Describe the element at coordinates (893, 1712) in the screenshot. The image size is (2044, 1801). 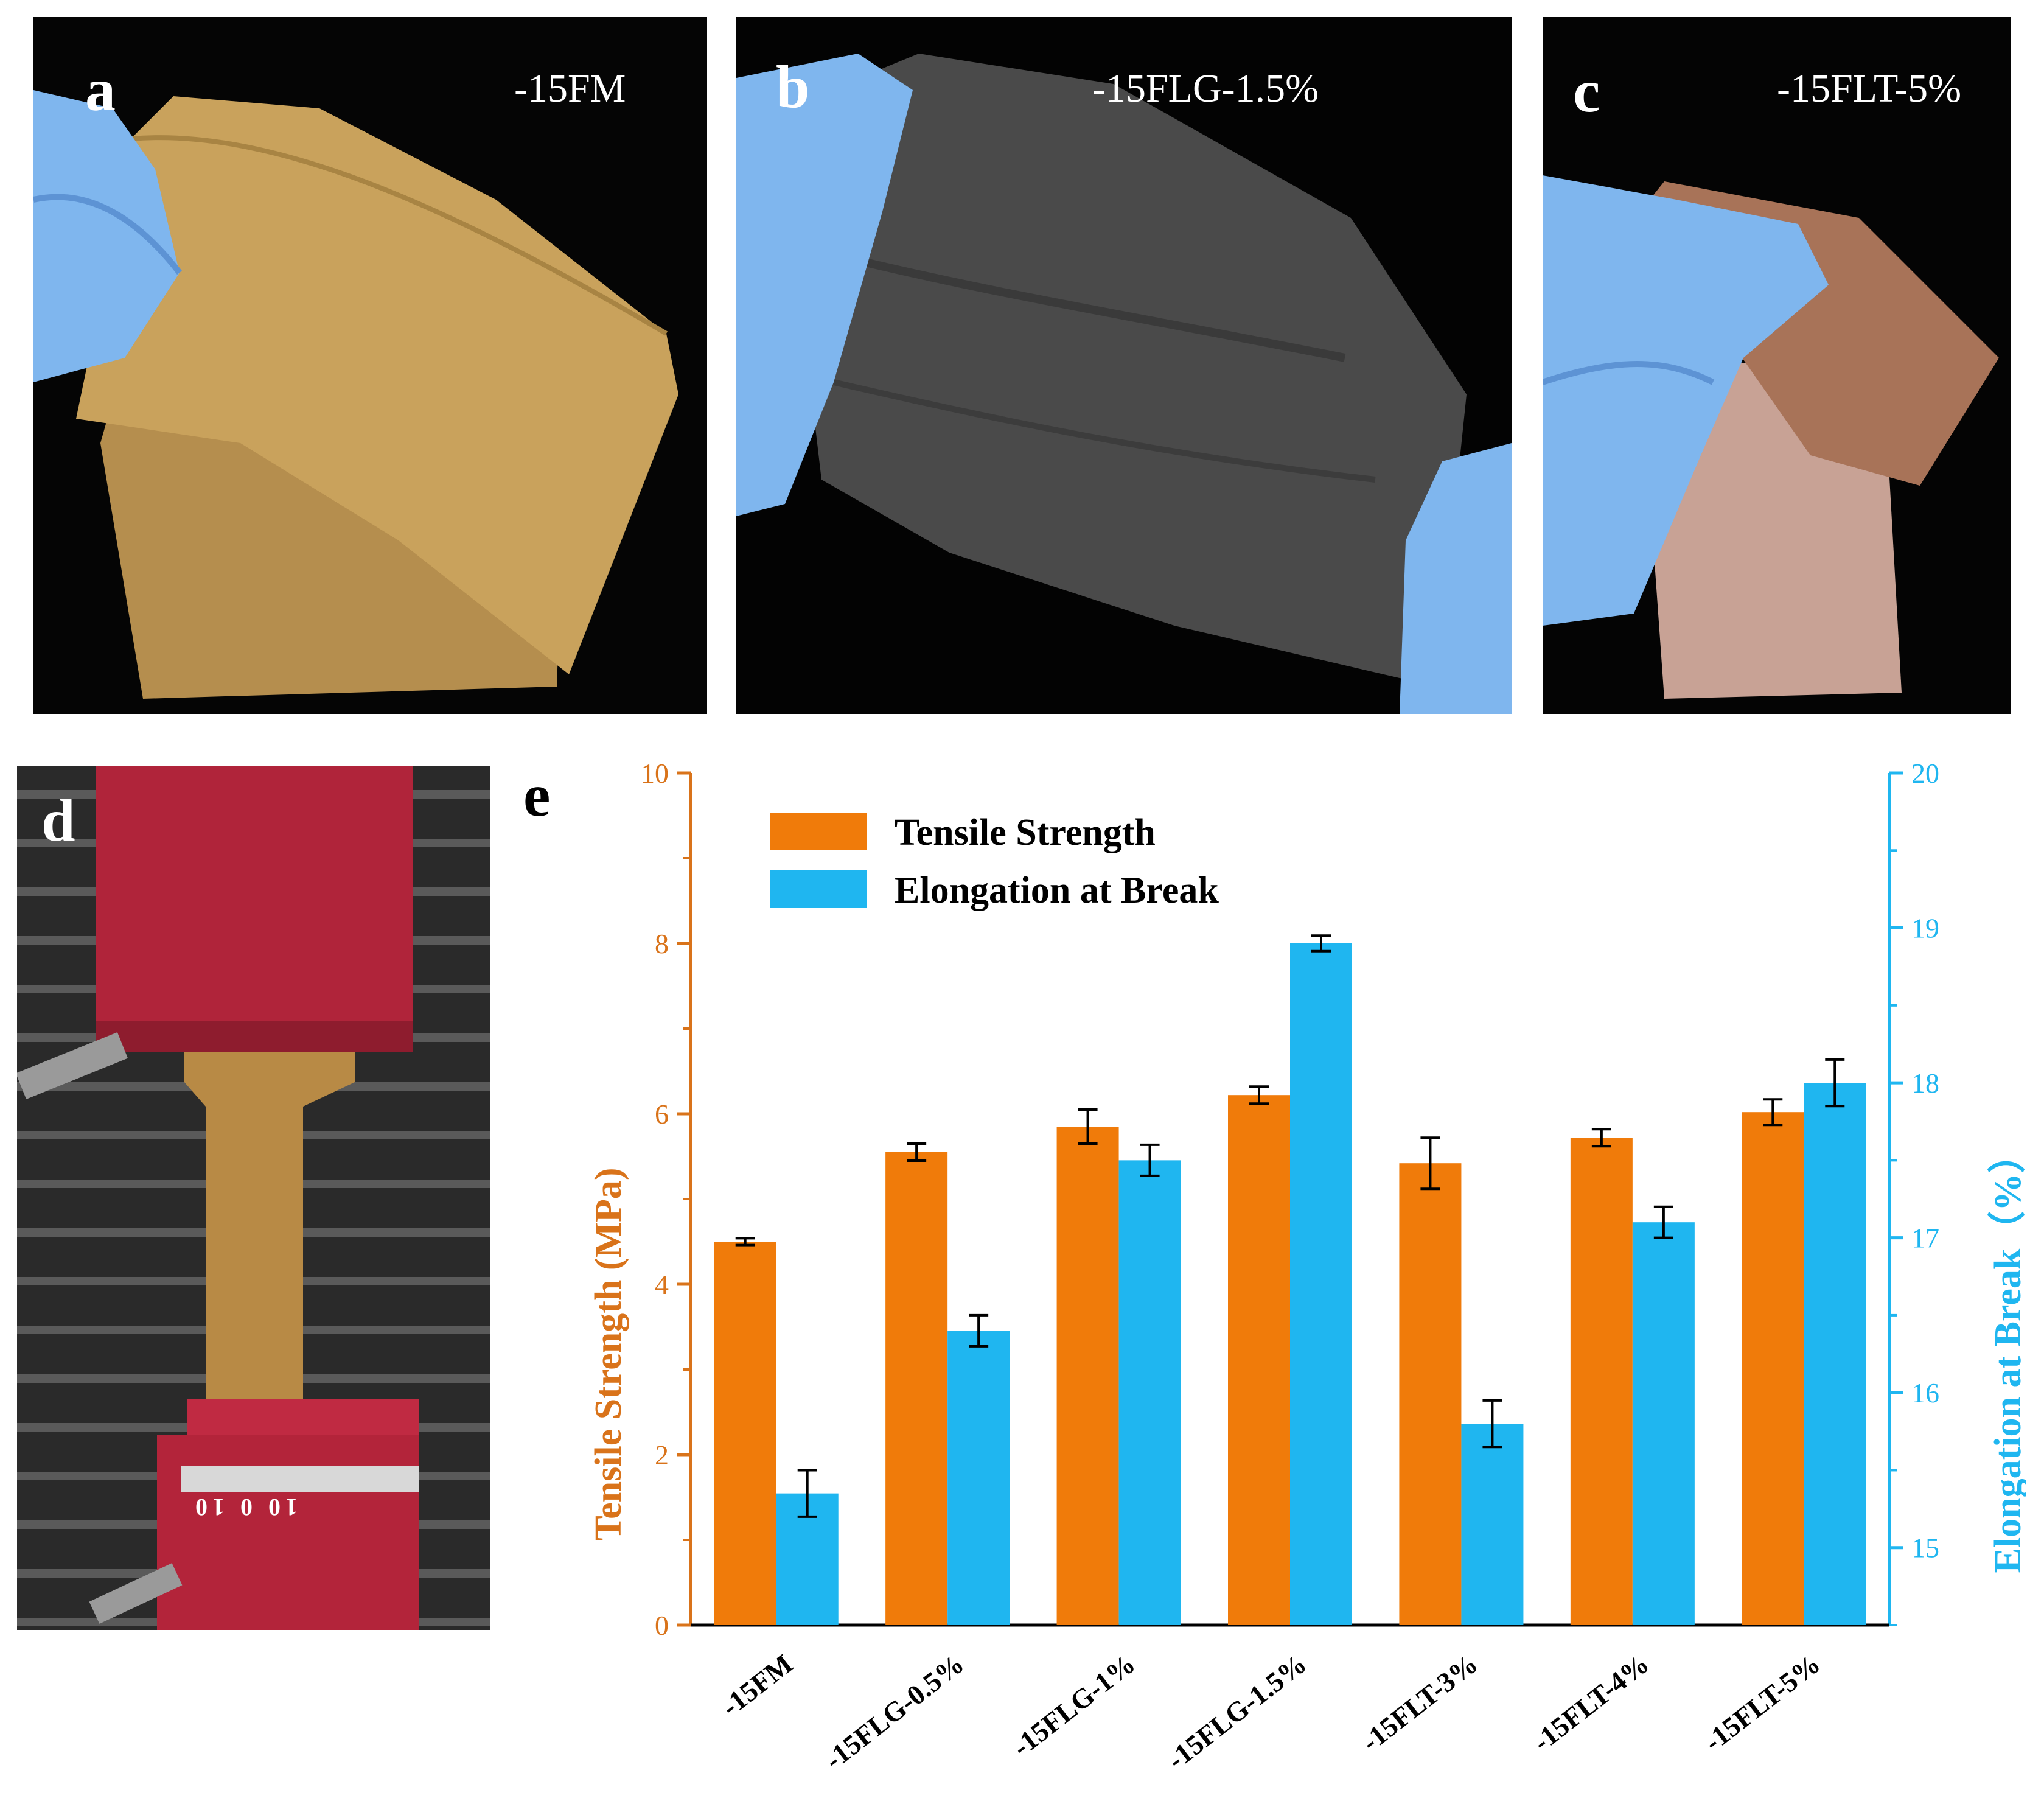
I see `x-category-label: -15FLG-0.5%` at that location.